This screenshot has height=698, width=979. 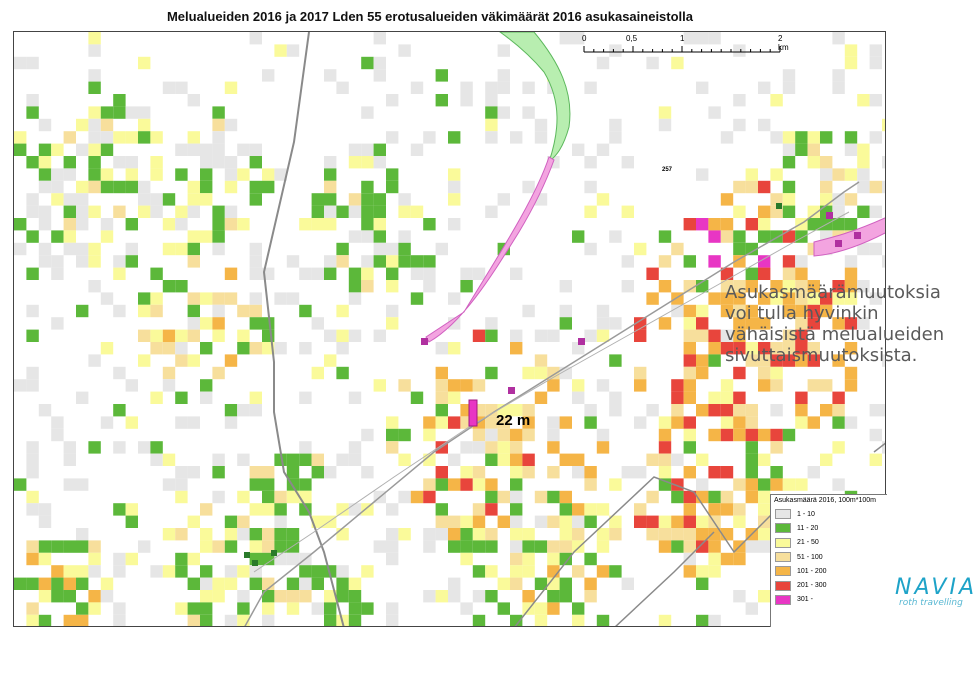 What do you see at coordinates (805, 600) in the screenshot?
I see `legend-label: 301 -` at bounding box center [805, 600].